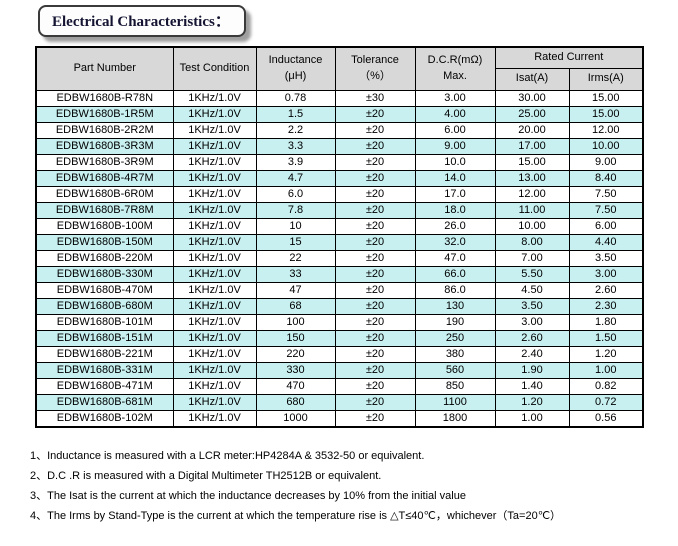 This screenshot has height=546, width=678. What do you see at coordinates (295, 162) in the screenshot?
I see `table-cell: 3.9` at bounding box center [295, 162].